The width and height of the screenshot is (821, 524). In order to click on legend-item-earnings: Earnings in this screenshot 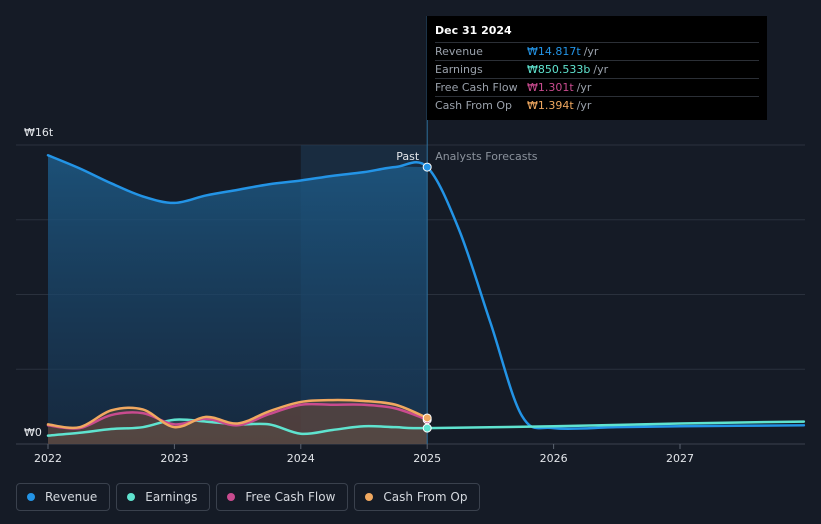, I will do `click(163, 497)`.